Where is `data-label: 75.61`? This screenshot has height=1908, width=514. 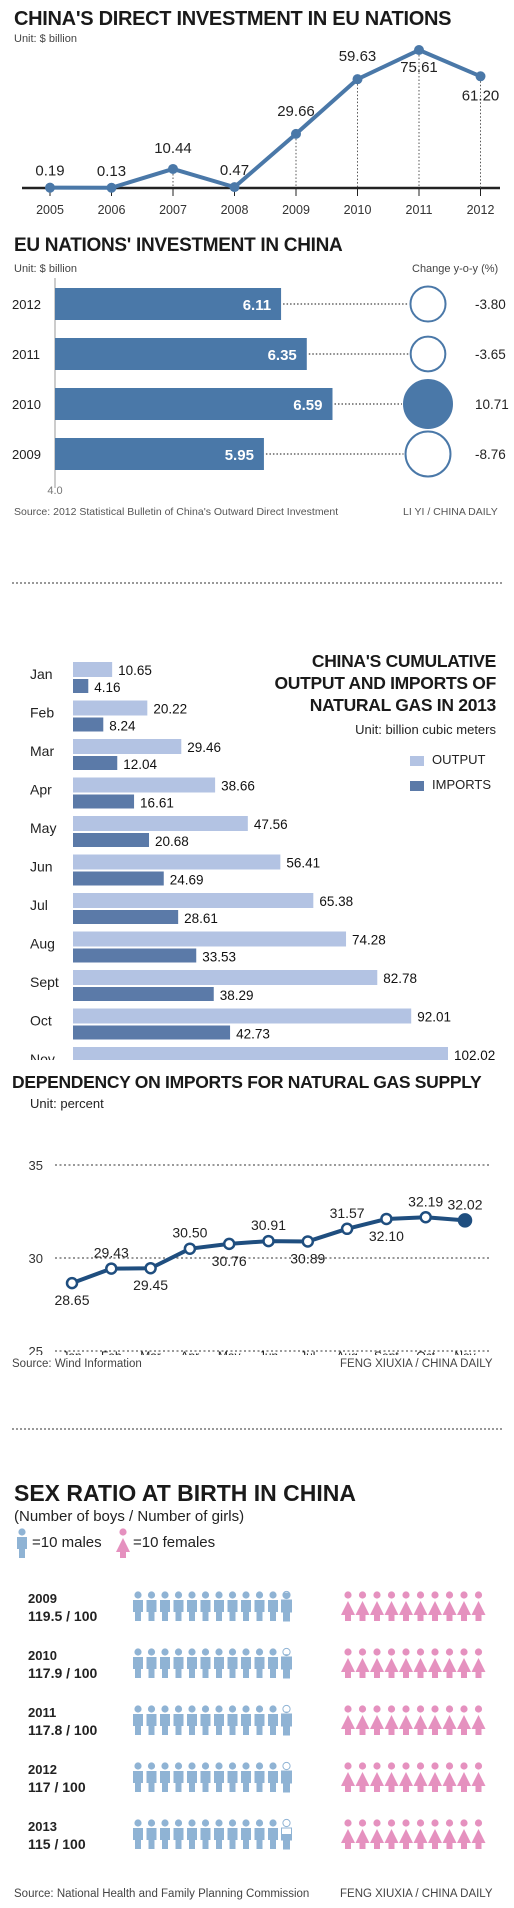 data-label: 75.61 is located at coordinates (419, 67).